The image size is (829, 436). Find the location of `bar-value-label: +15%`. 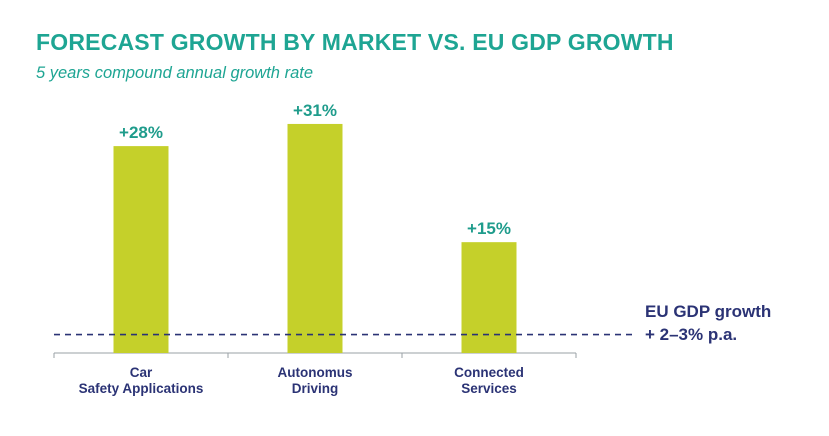

bar-value-label: +15% is located at coordinates (489, 228).